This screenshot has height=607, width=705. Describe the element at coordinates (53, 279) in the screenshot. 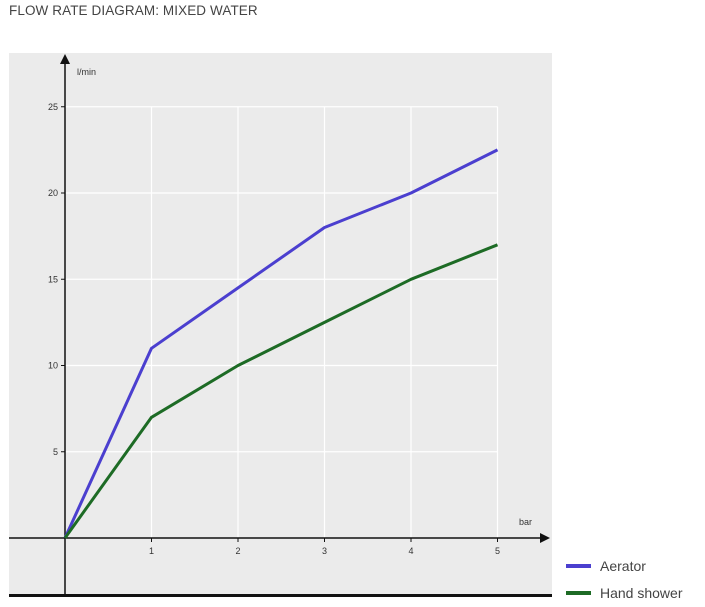

I see `y-tick-label: 15` at that location.